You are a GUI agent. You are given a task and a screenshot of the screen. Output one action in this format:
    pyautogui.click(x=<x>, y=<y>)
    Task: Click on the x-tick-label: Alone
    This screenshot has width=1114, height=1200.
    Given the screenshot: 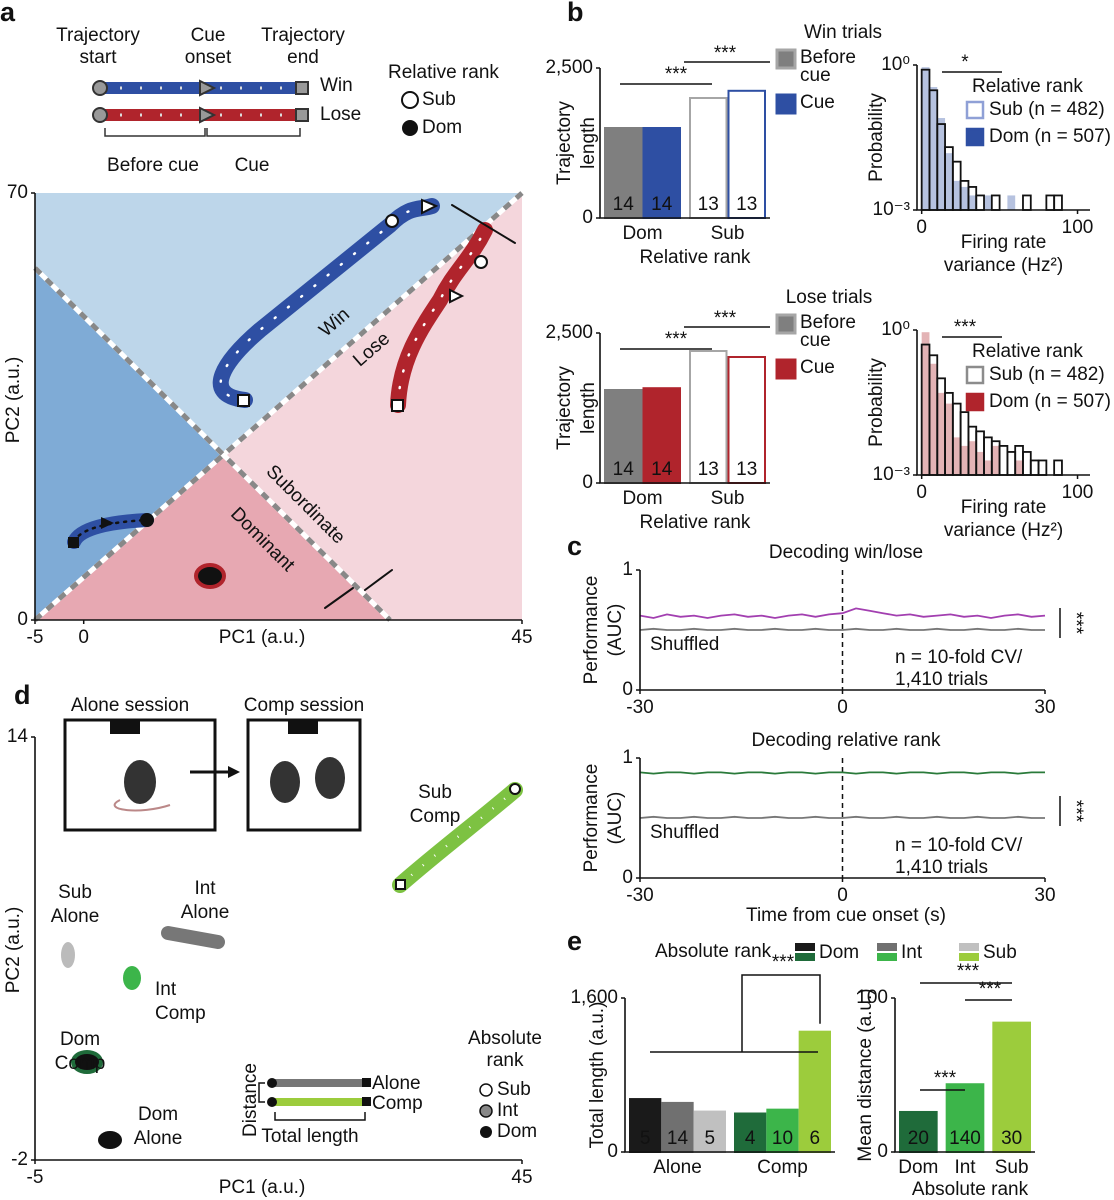 What is the action you would take?
    pyautogui.click(x=677, y=1167)
    